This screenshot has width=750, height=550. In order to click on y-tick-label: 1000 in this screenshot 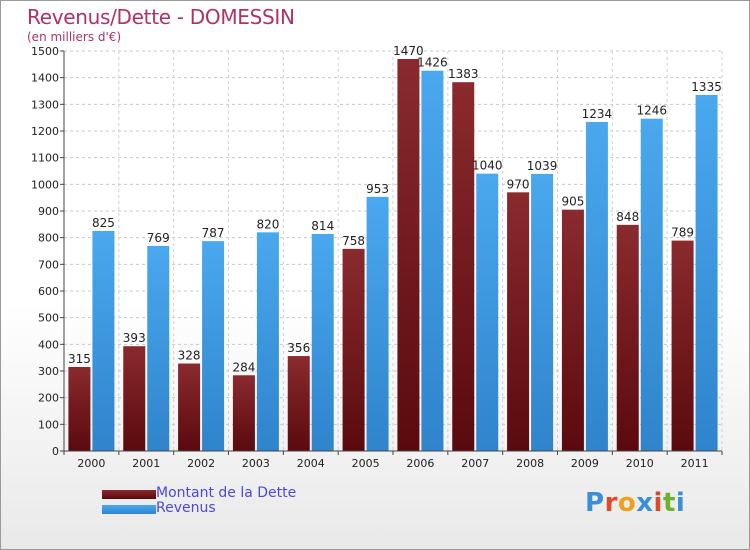, I will do `click(45, 184)`.